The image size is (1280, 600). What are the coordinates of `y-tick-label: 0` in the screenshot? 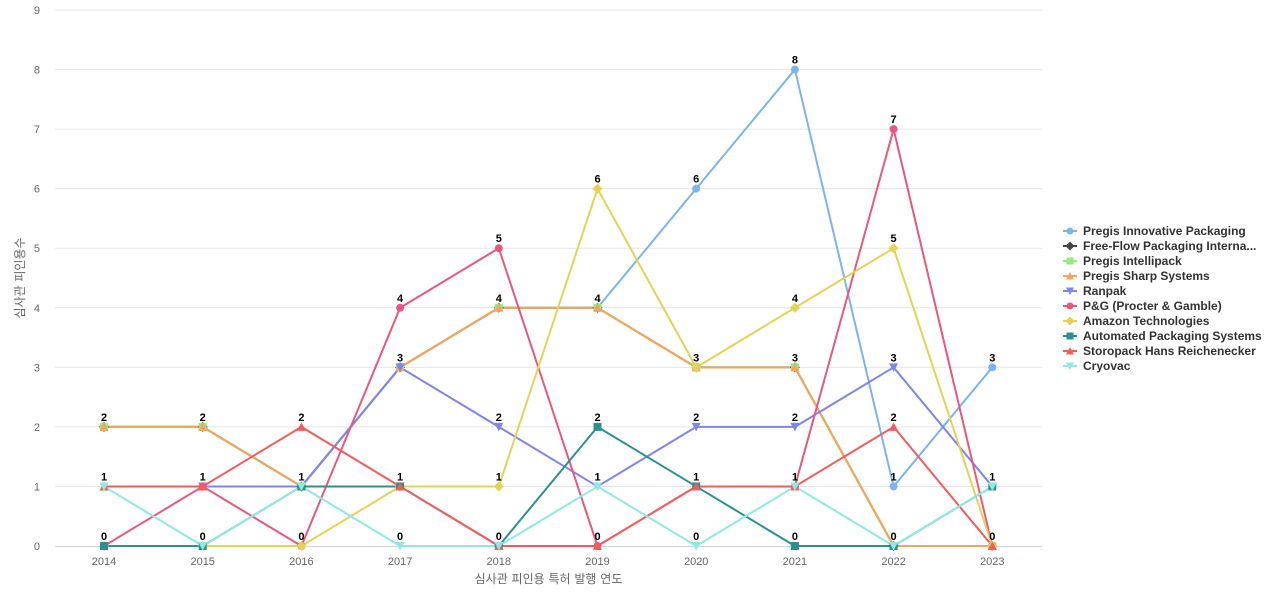 It's located at (37, 547).